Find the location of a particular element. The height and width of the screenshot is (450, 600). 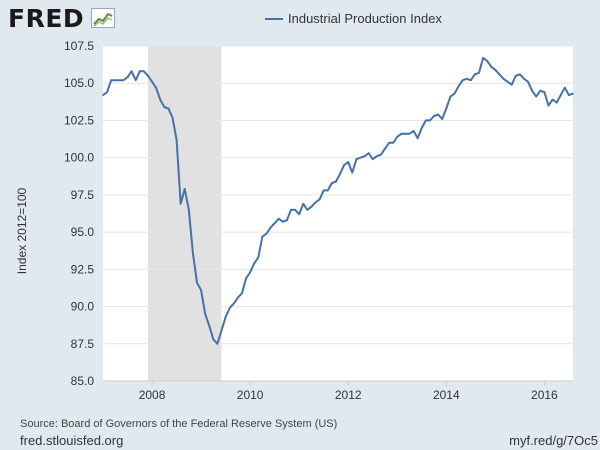

short-url-link: myf.red/g/7Oc5 is located at coordinates (553, 440).